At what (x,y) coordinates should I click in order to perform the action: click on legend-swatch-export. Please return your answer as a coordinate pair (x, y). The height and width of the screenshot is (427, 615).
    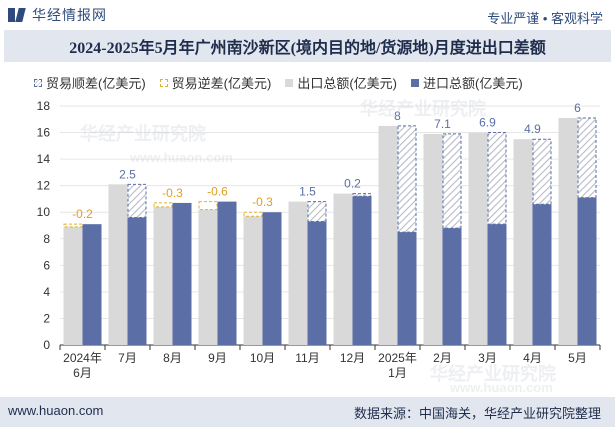
    Looking at the image, I should click on (289, 82).